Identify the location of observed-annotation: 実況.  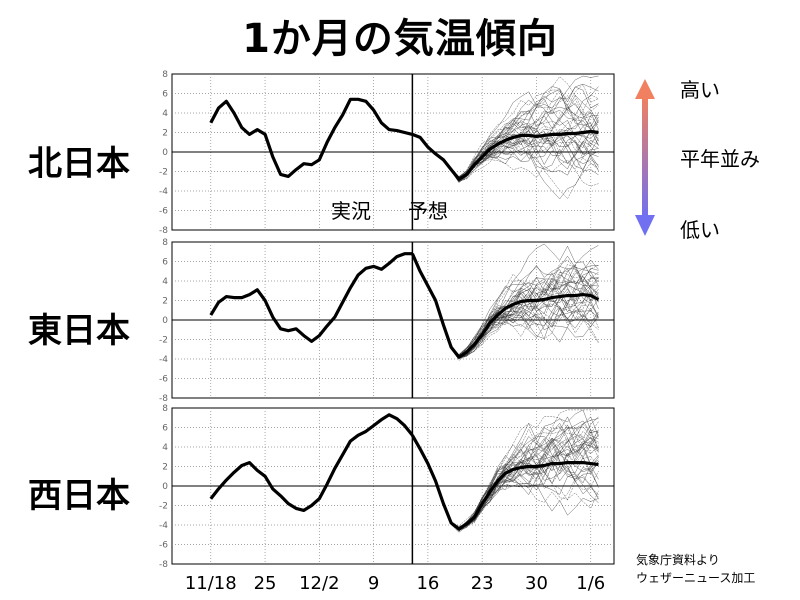
(351, 211).